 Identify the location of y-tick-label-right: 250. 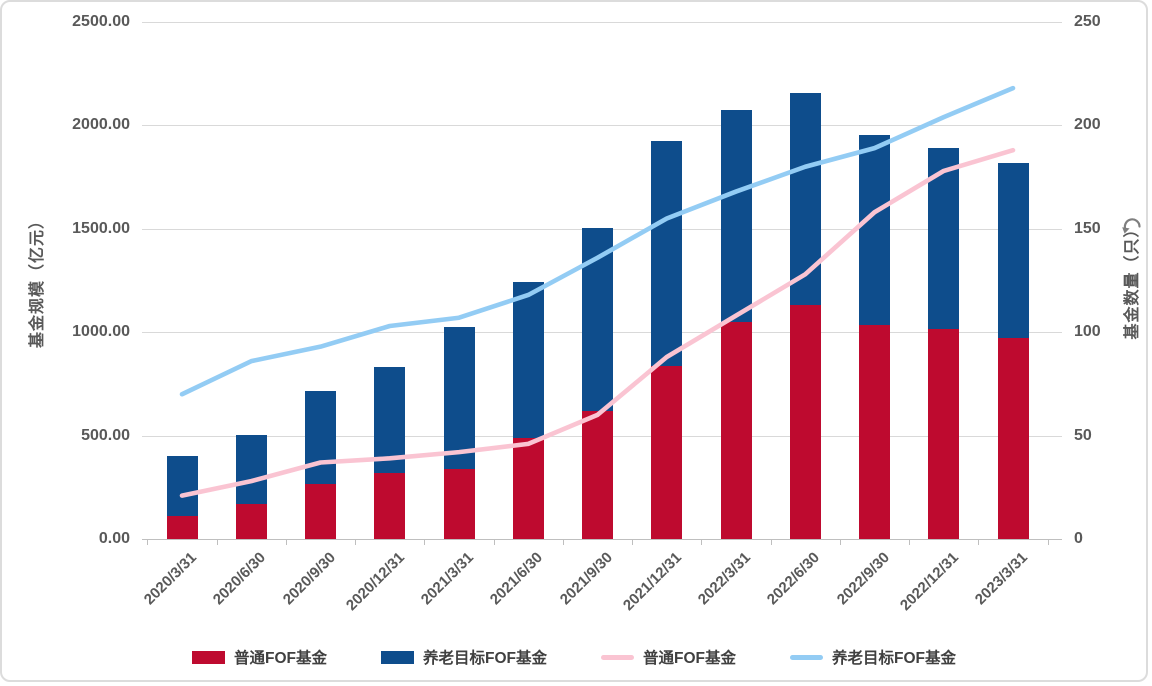
(1087, 21).